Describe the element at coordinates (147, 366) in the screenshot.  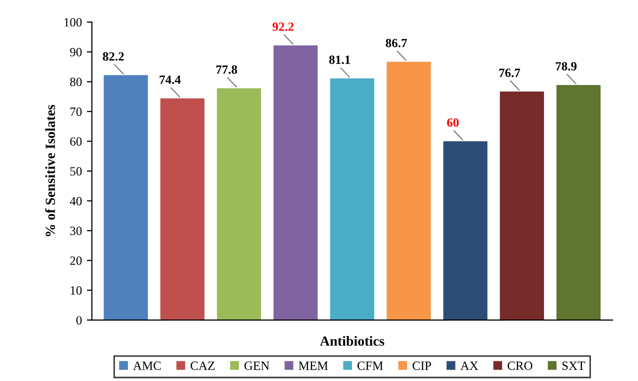
I see `legend-label: AMC` at that location.